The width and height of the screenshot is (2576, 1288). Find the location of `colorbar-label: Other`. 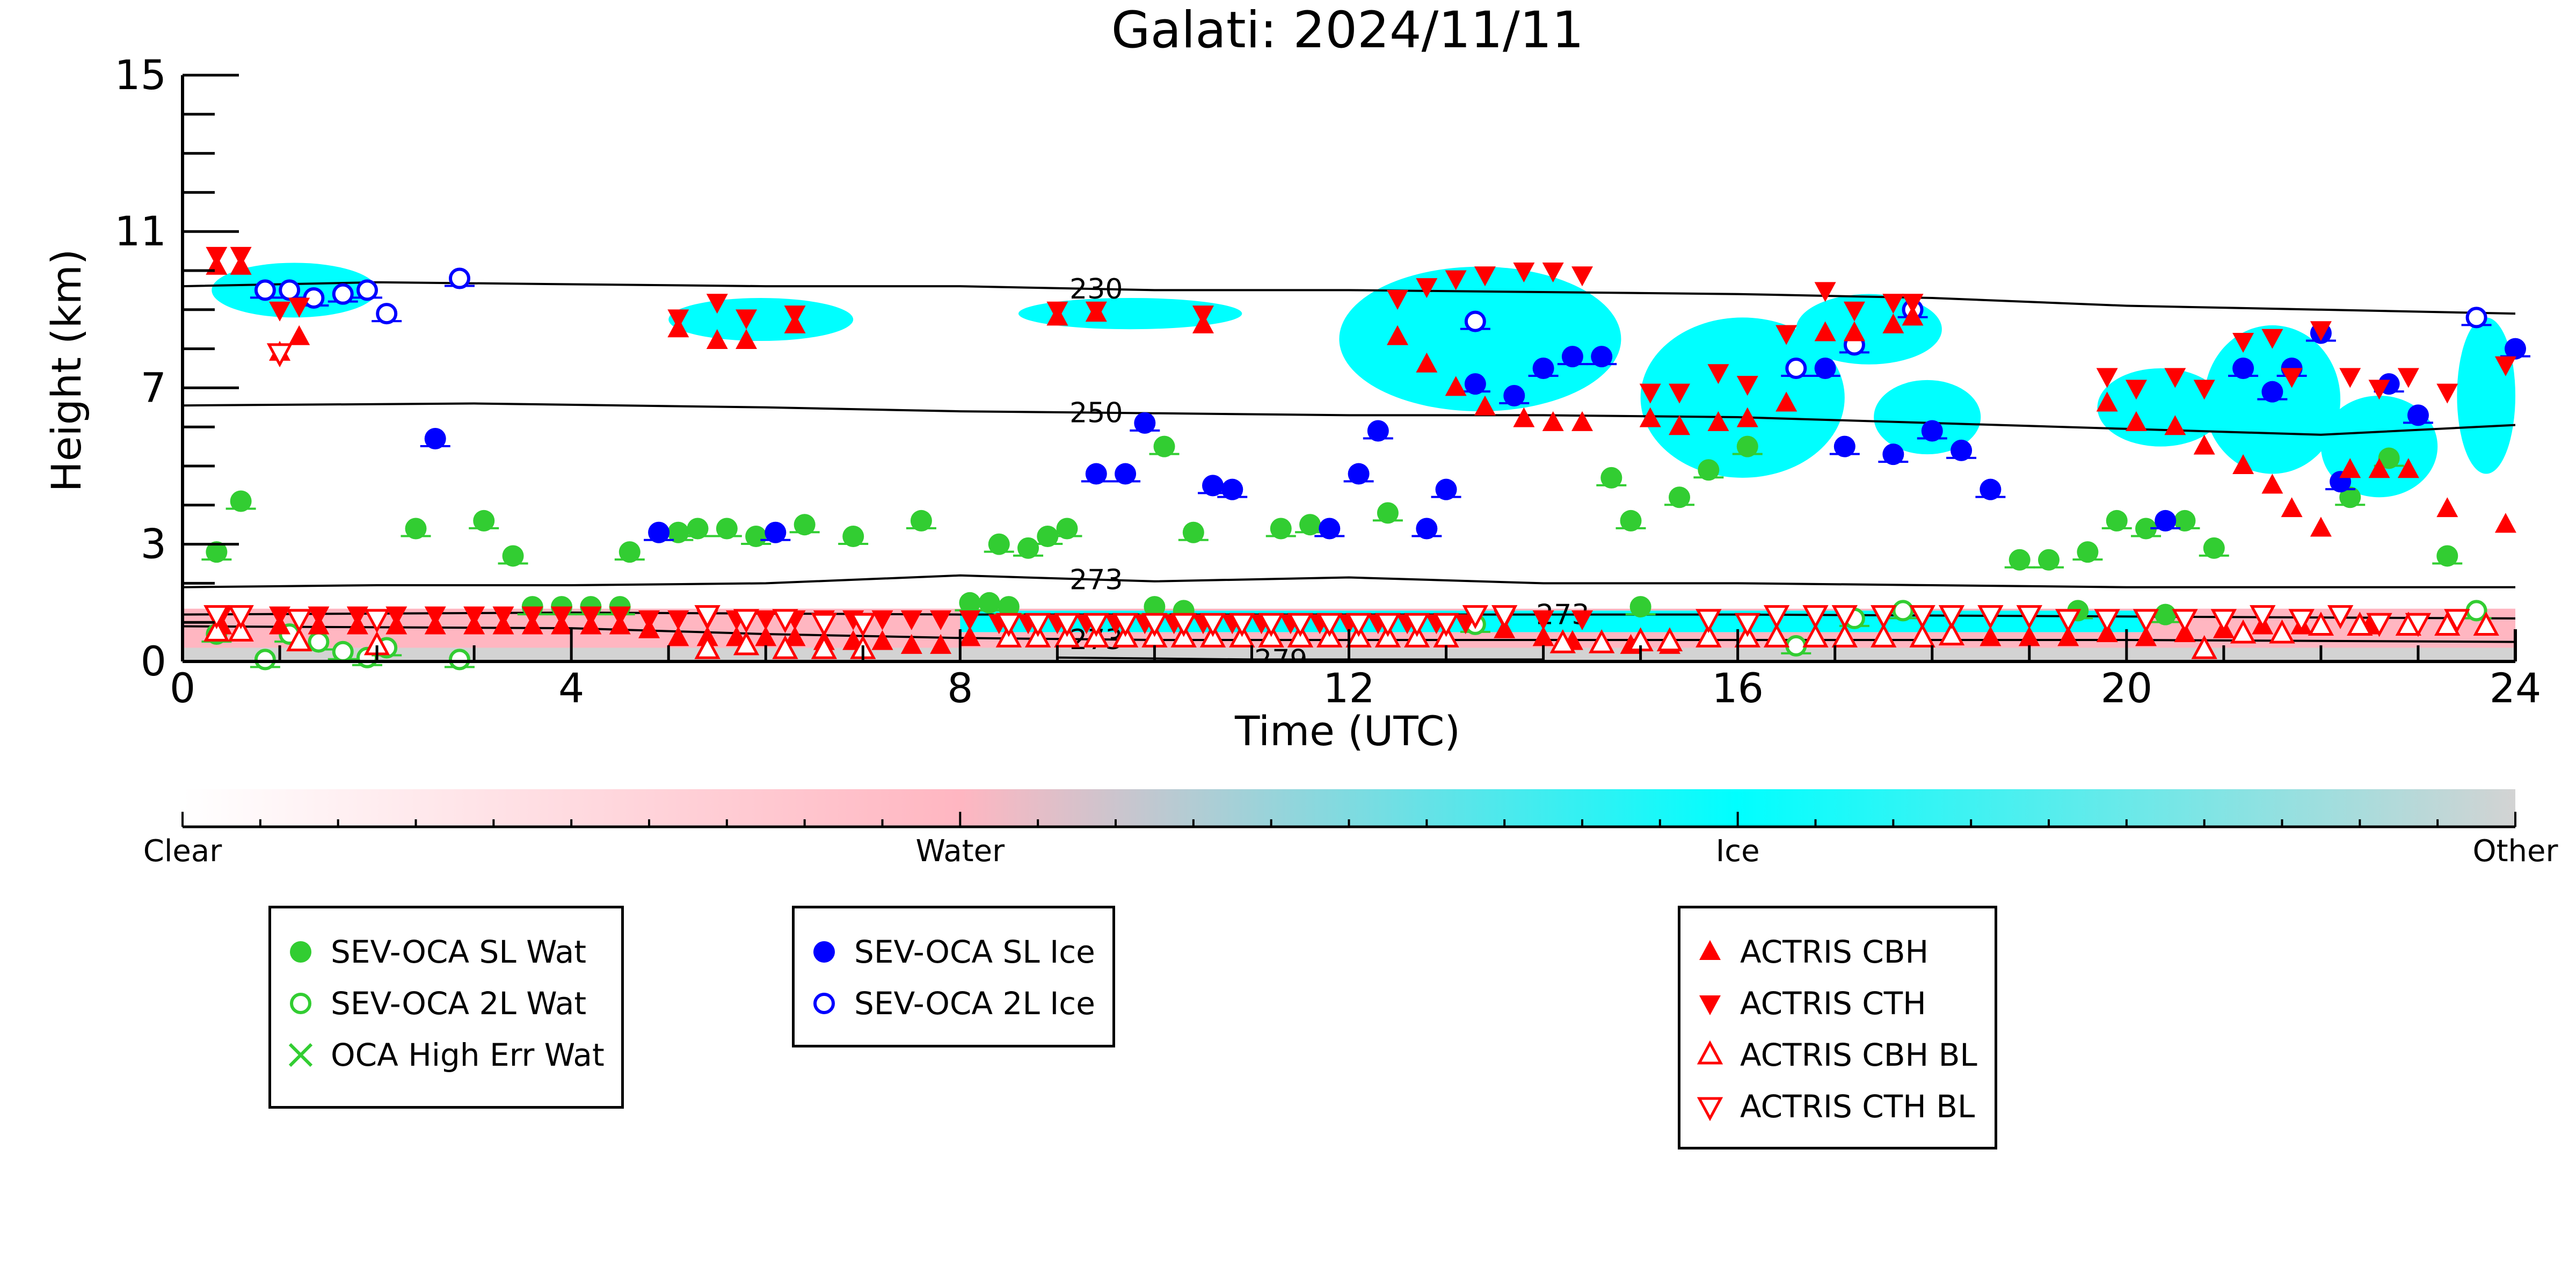

colorbar-label: Other is located at coordinates (2515, 851).